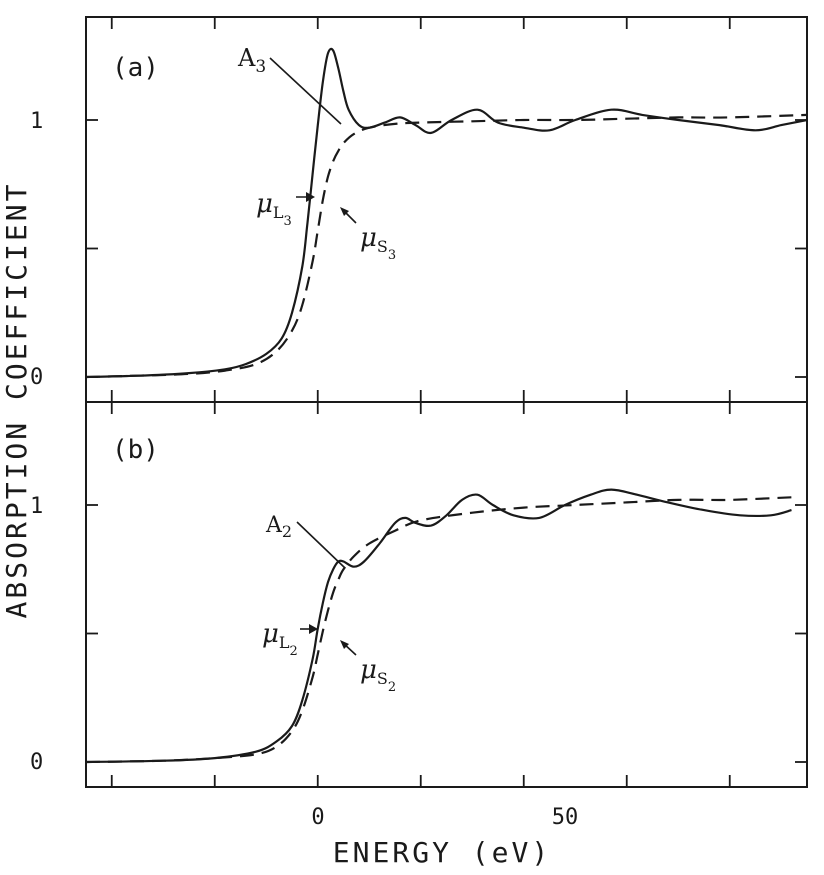 This screenshot has height=875, width=824. Describe the element at coordinates (280, 639) in the screenshot. I see `annotation-mu-l2: μL2` at that location.